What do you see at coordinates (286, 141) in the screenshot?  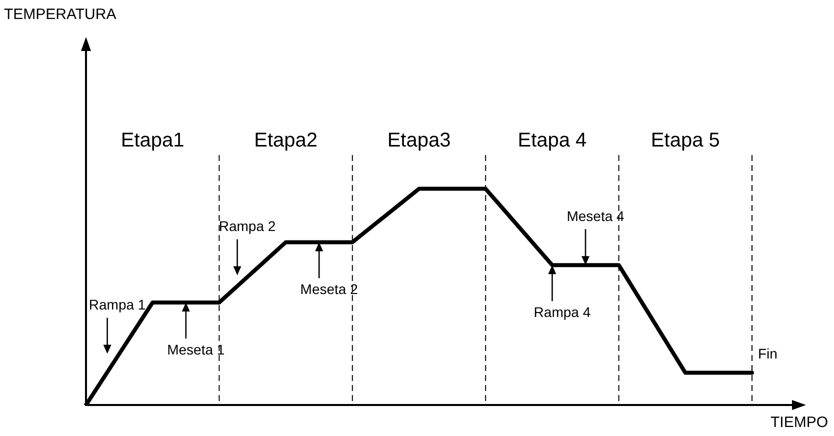 I see `text: Etapa2` at bounding box center [286, 141].